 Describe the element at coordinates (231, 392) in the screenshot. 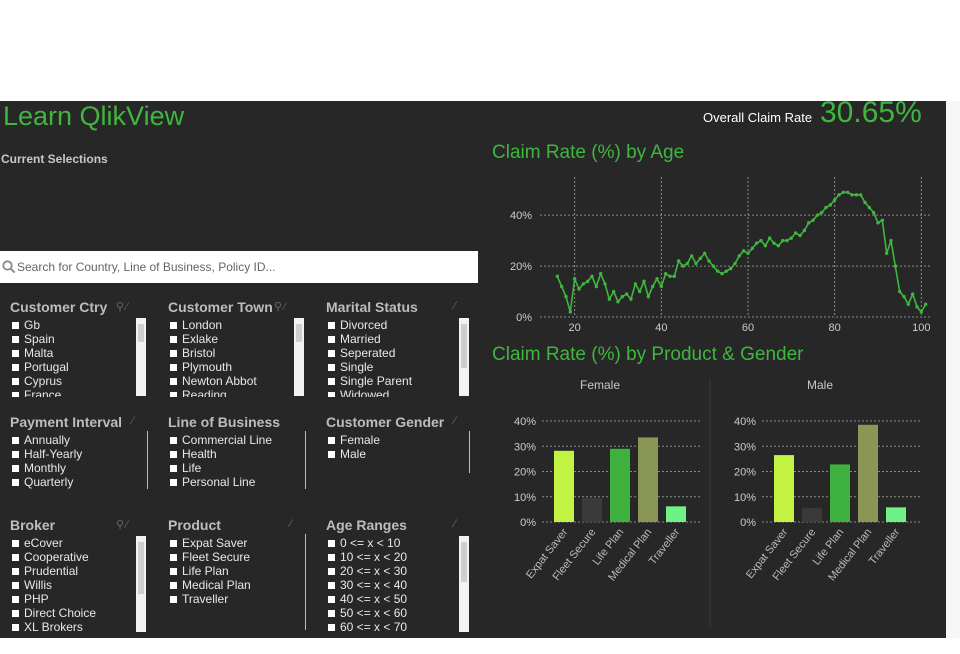

I see `list-item: Reading` at that location.